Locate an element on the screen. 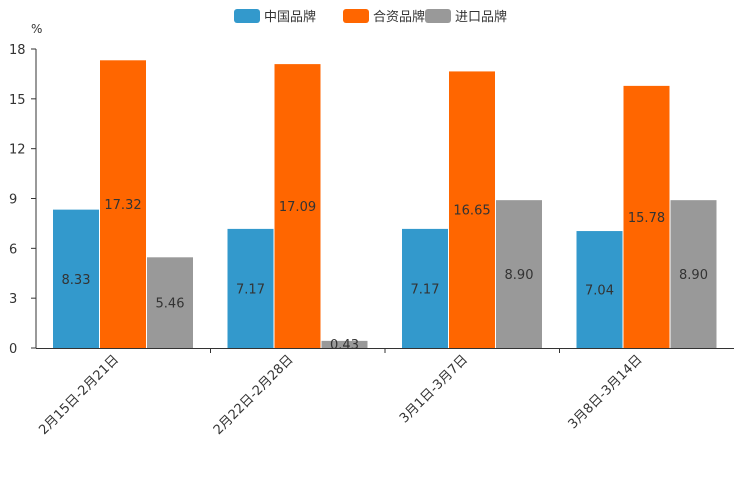 The image size is (744, 496). x-category-label-1: 2月22日-2月28日 is located at coordinates (254, 395).